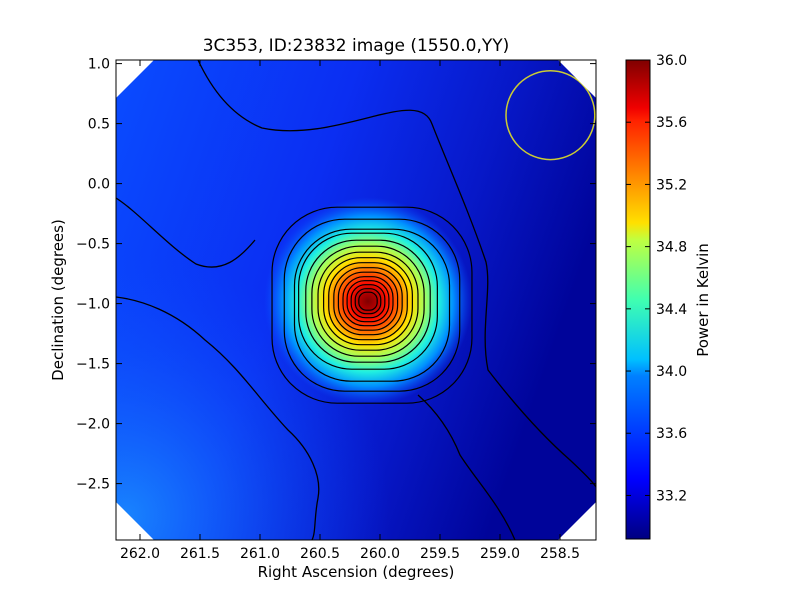 The height and width of the screenshot is (600, 800). Describe the element at coordinates (671, 61) in the screenshot. I see `colorbar-tick-label: 36.0` at that location.